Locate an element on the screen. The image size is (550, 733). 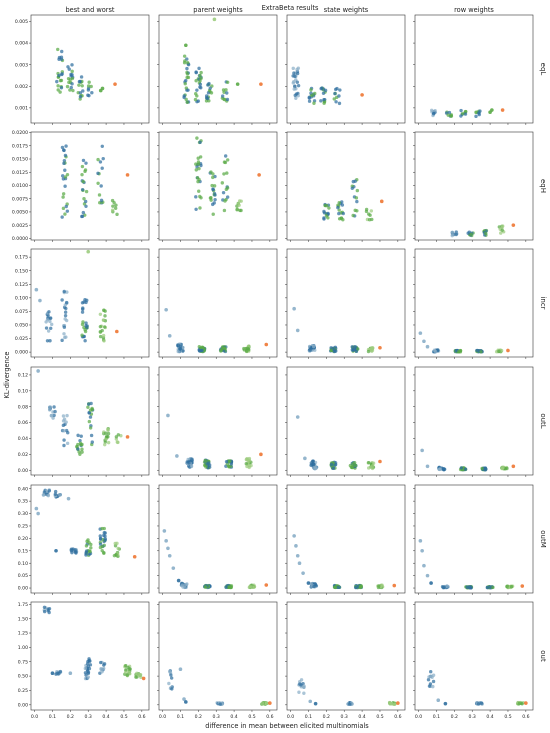
y-tick-label: 0.25 is located at coordinates (23, 691).